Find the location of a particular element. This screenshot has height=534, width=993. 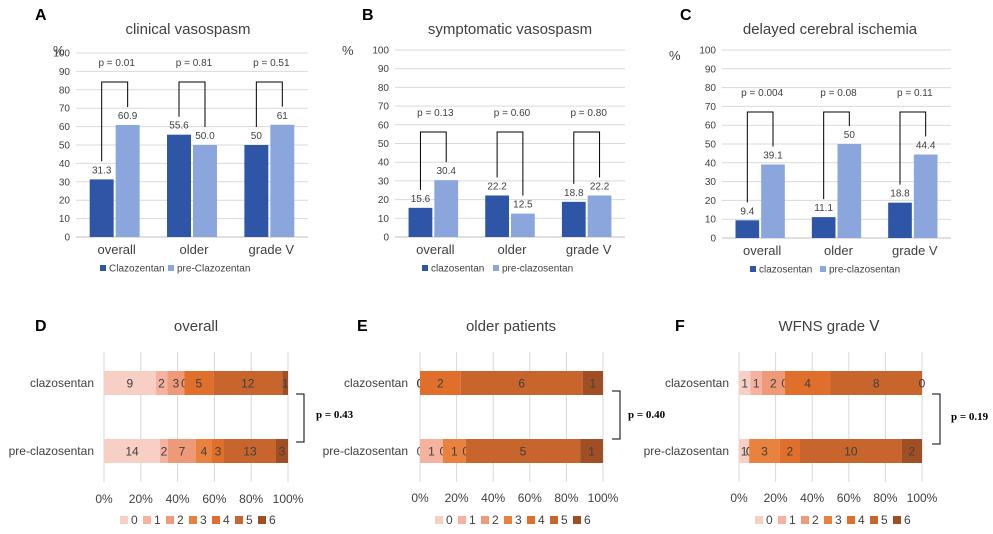

legend-label: 6 is located at coordinates (907, 520).